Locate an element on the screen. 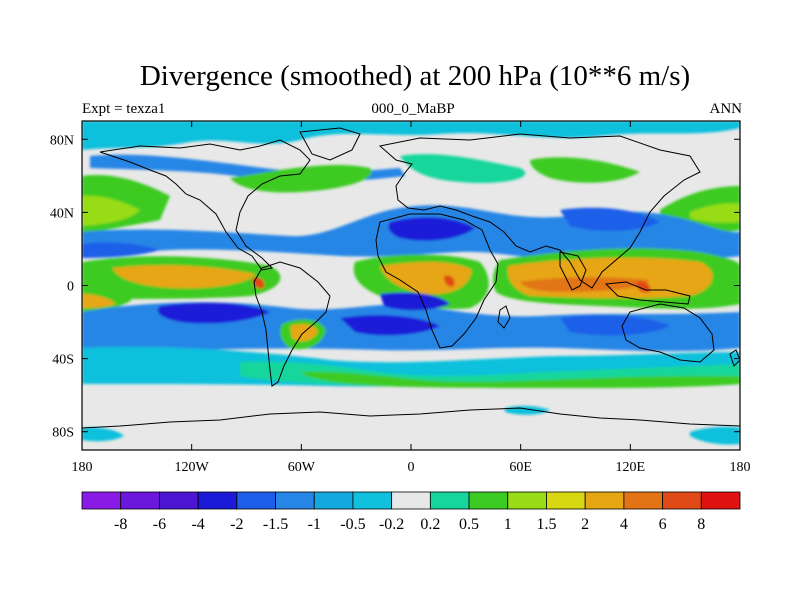 This screenshot has height=600, width=800. field-eq-orange-west is located at coordinates (183, 277).